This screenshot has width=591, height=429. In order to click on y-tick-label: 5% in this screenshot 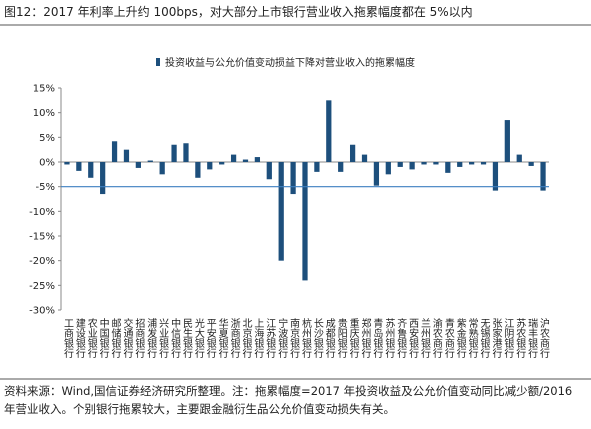, I will do `click(47, 138)`.